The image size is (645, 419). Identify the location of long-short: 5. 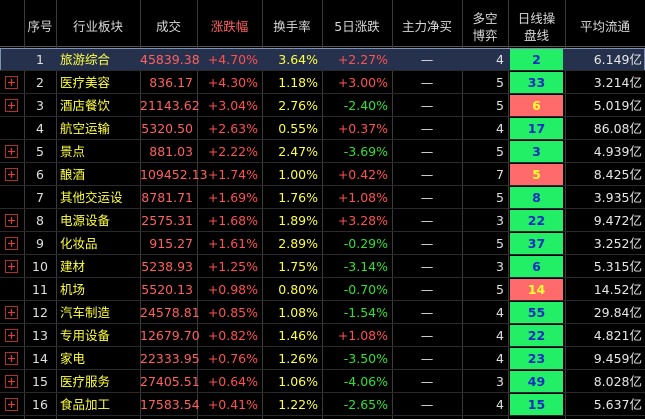
(500, 82).